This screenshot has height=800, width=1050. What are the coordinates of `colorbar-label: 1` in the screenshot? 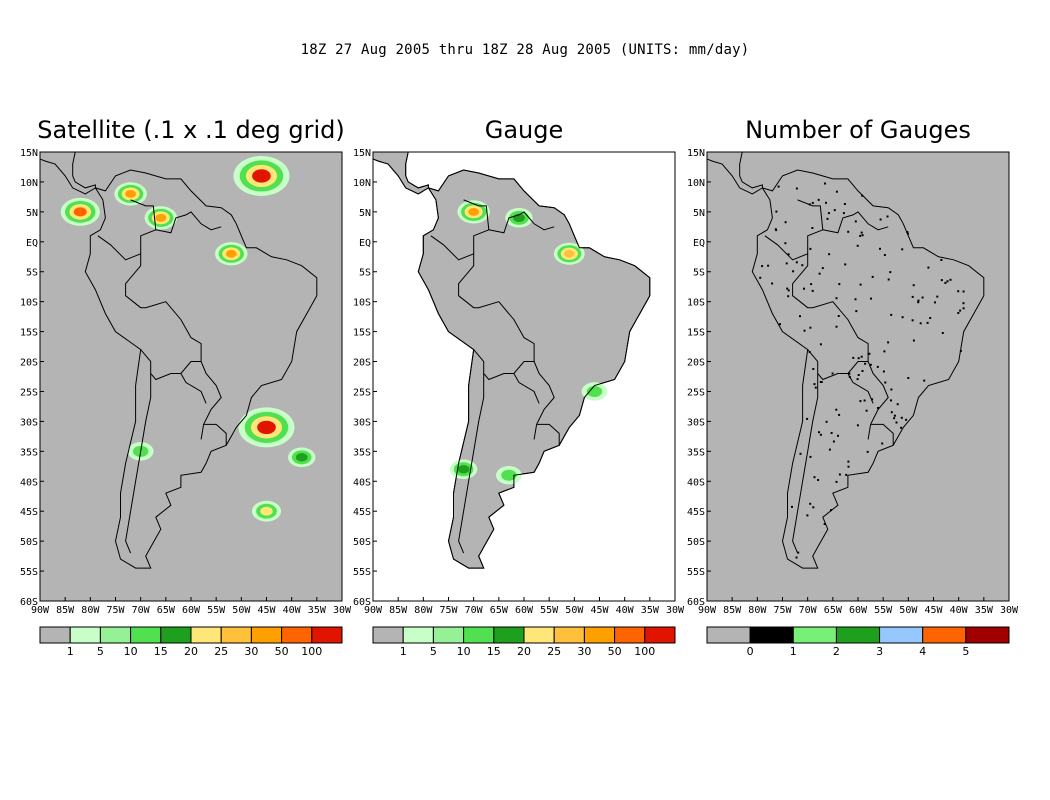 It's located at (793, 651).